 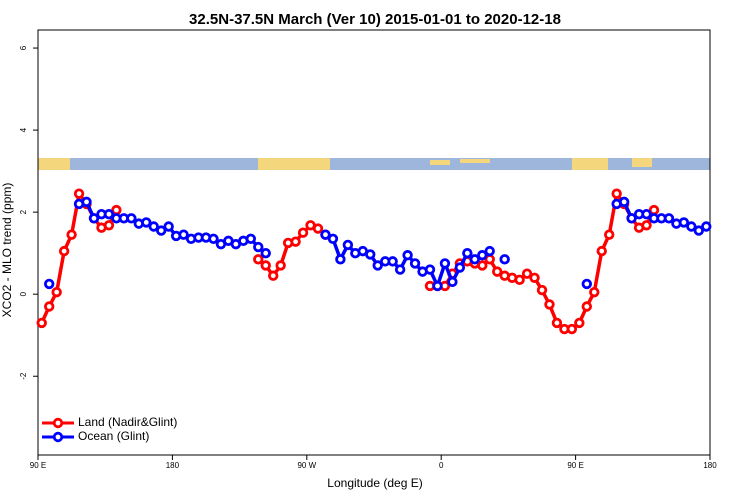 What do you see at coordinates (374, 164) in the screenshot?
I see `land-ocean-strip` at bounding box center [374, 164].